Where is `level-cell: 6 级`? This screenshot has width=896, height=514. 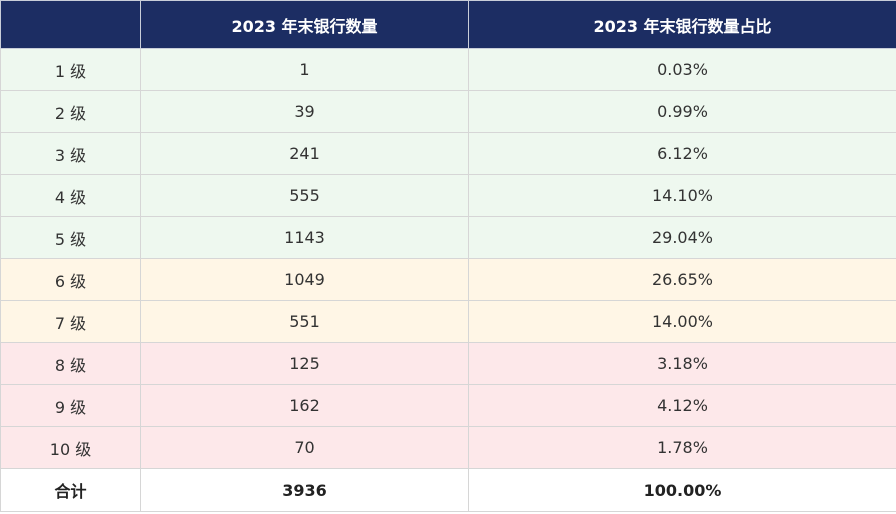 level-cell: 6 级 is located at coordinates (70, 279).